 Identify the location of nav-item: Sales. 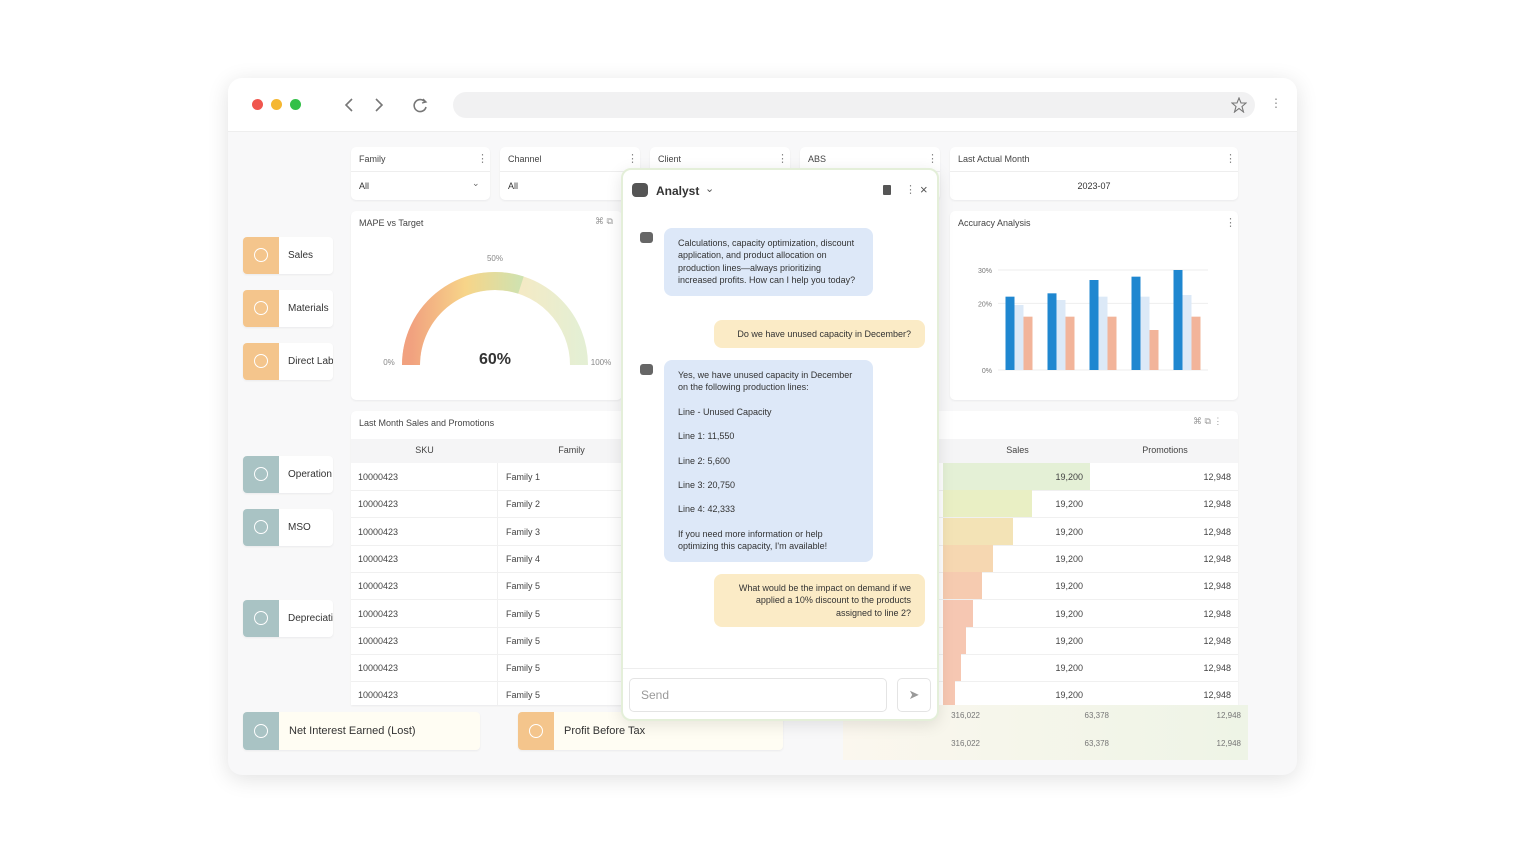
(288, 255).